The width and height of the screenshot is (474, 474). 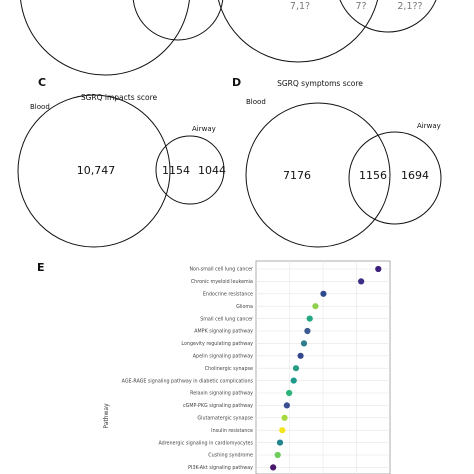 What do you see at coordinates (217, 344) in the screenshot?
I see `pathway-label: Longevity regulating pathway` at bounding box center [217, 344].